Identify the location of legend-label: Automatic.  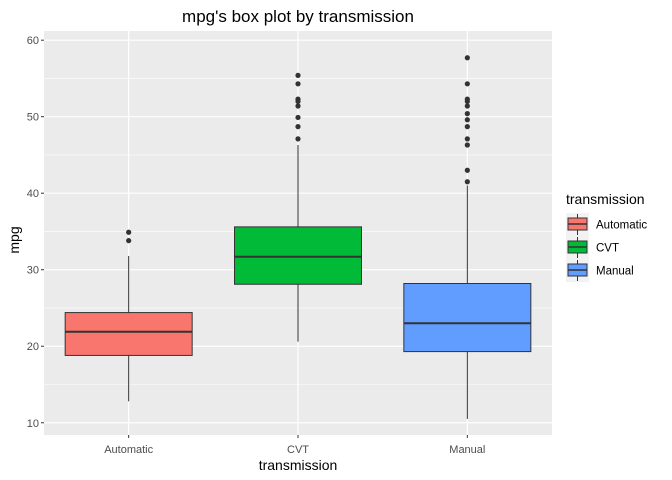
(621, 226).